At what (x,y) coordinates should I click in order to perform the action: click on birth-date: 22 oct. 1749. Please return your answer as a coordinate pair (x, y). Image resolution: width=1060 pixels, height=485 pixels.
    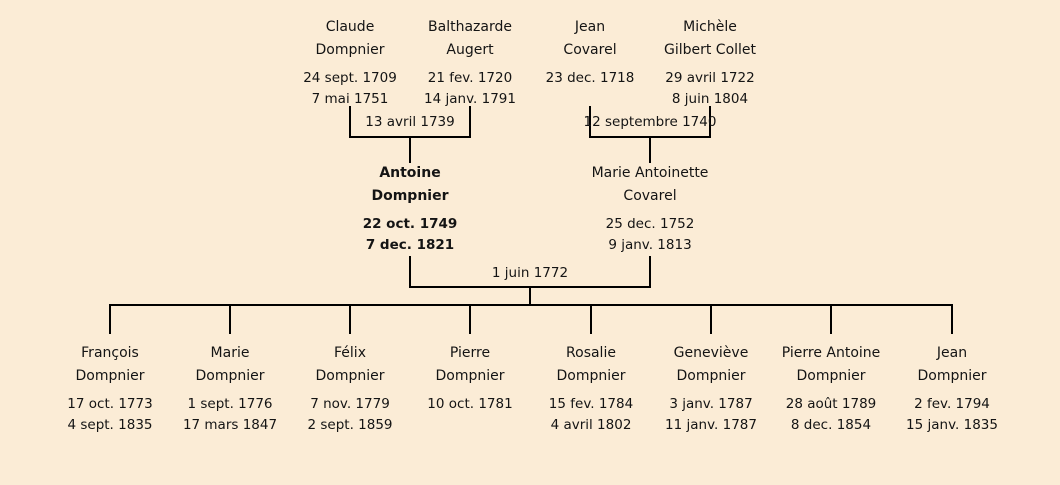
    Looking at the image, I should click on (410, 224).